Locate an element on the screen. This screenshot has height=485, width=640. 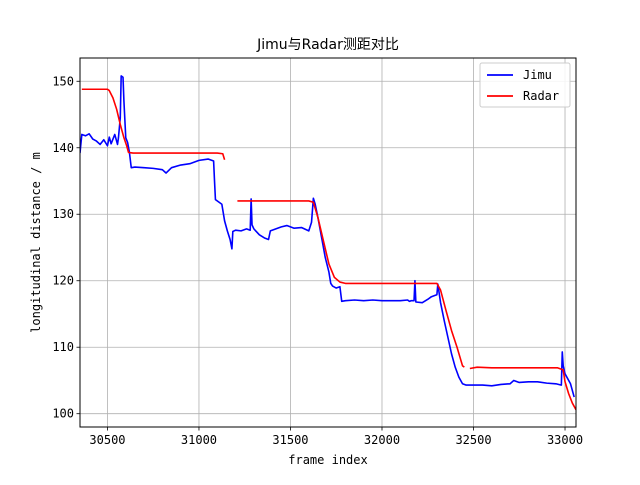
x-tick-label: 31000 is located at coordinates (199, 440).